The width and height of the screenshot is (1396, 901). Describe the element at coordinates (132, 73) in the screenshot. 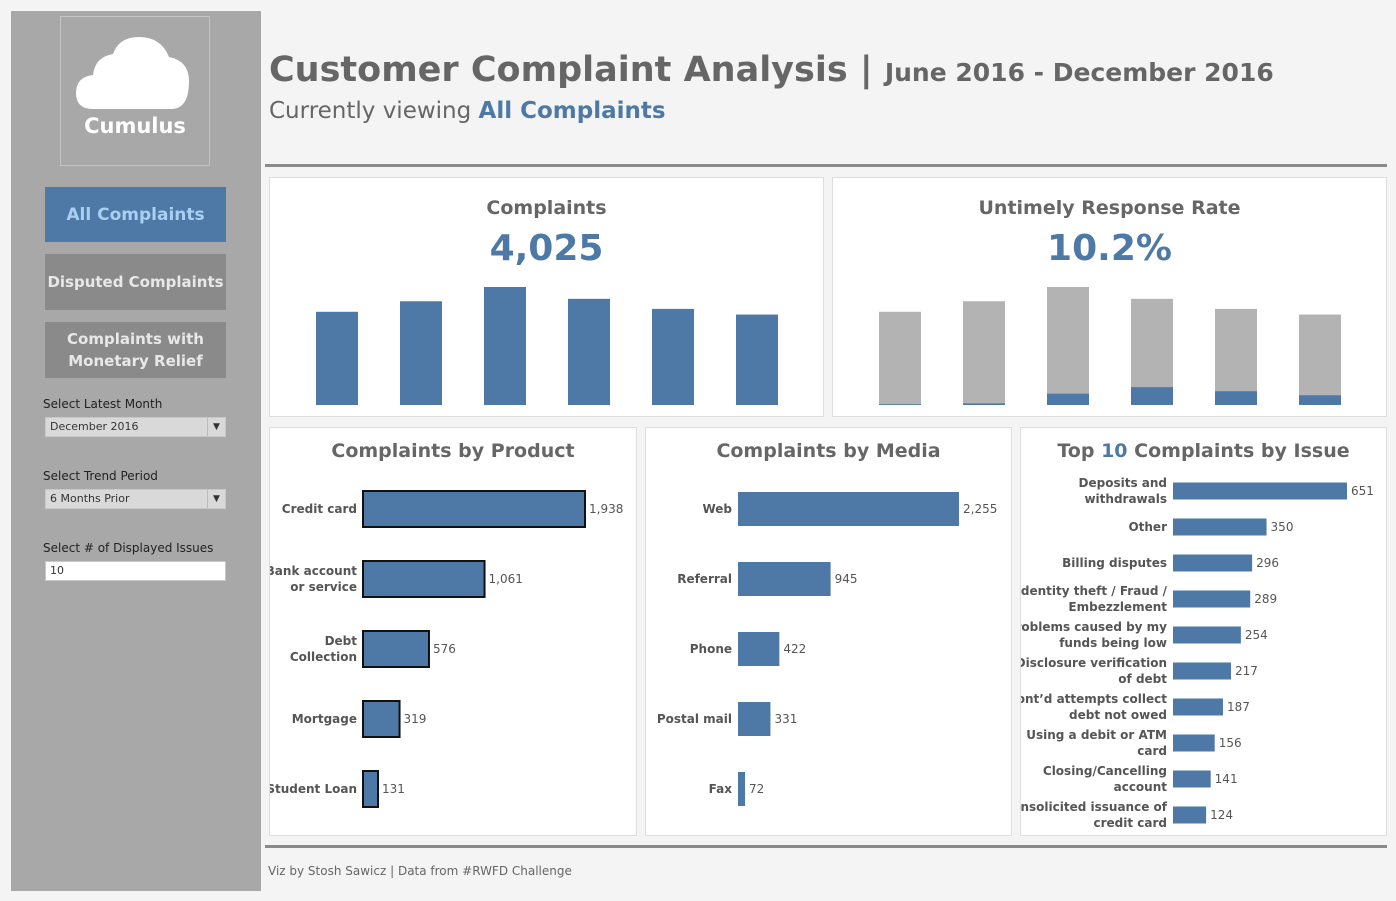

I see `cloud-icon` at that location.